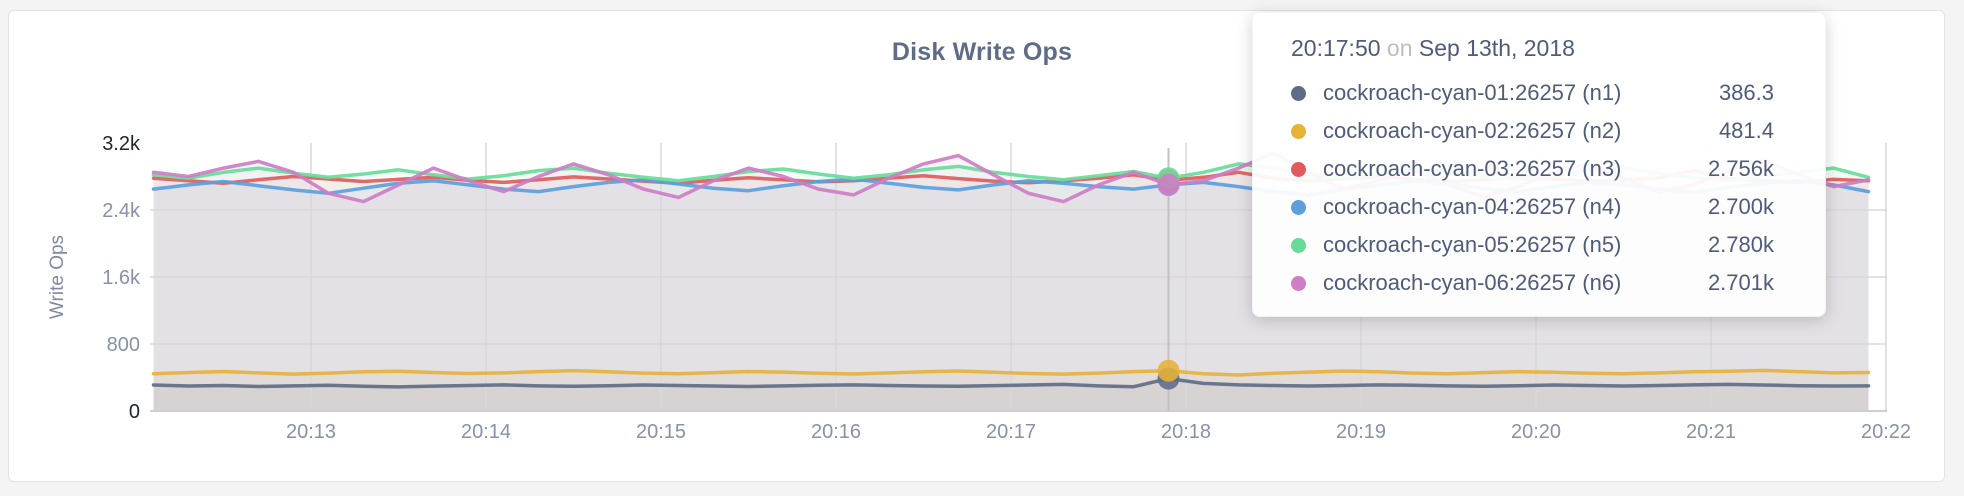  What do you see at coordinates (1186, 432) in the screenshot?
I see `x-tick-label: 20:18` at bounding box center [1186, 432].